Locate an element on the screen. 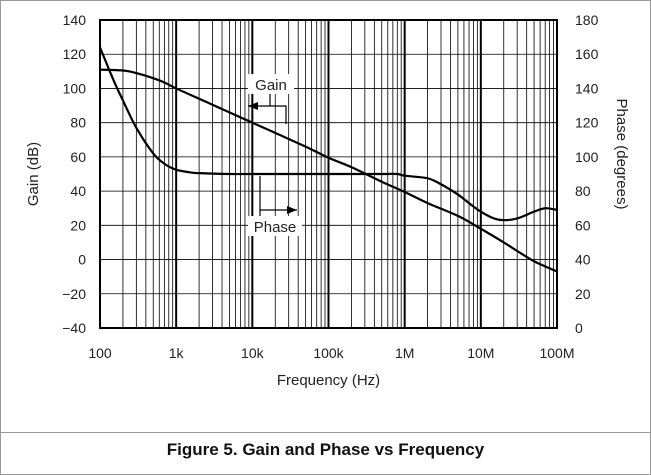  y-left-axis-title: Gain (dB) is located at coordinates (33, 174).